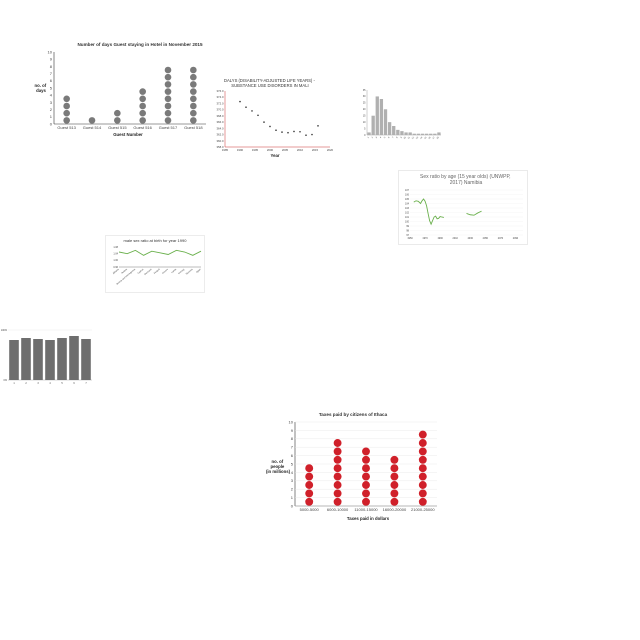  Describe the element at coordinates (220, 128) in the screenshot. I see `y-tick-label: 364.0` at that location.